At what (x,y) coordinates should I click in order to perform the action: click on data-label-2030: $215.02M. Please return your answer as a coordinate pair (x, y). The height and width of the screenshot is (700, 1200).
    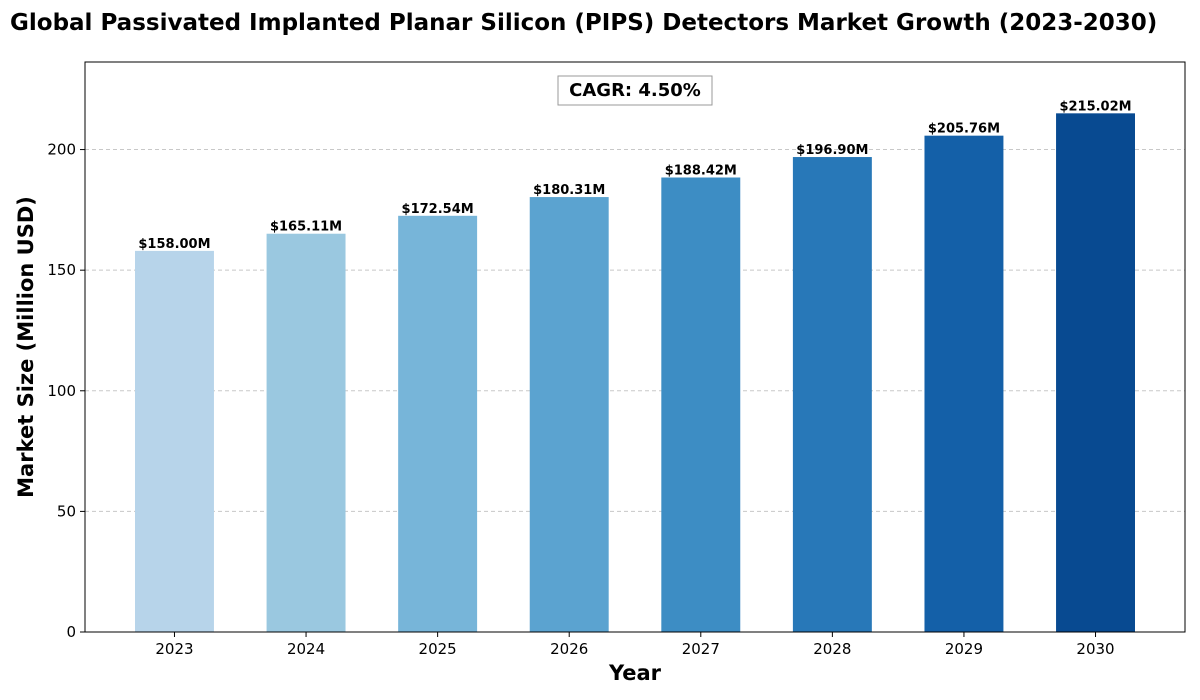
    Looking at the image, I should click on (1095, 106).